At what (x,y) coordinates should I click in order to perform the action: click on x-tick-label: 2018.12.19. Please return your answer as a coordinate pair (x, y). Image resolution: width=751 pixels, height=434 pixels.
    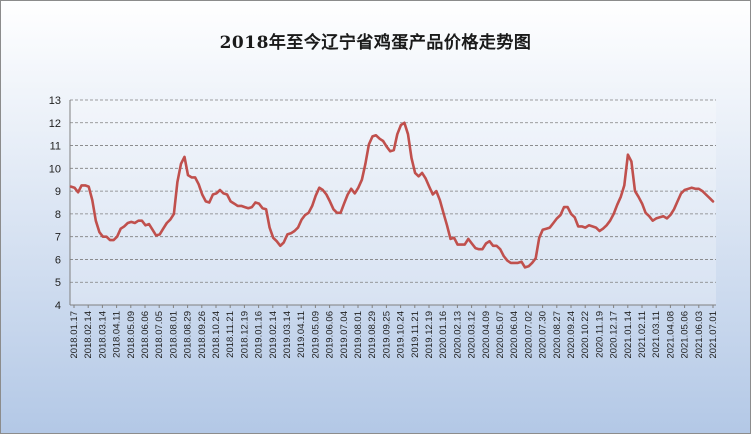
    Looking at the image, I should click on (244, 335).